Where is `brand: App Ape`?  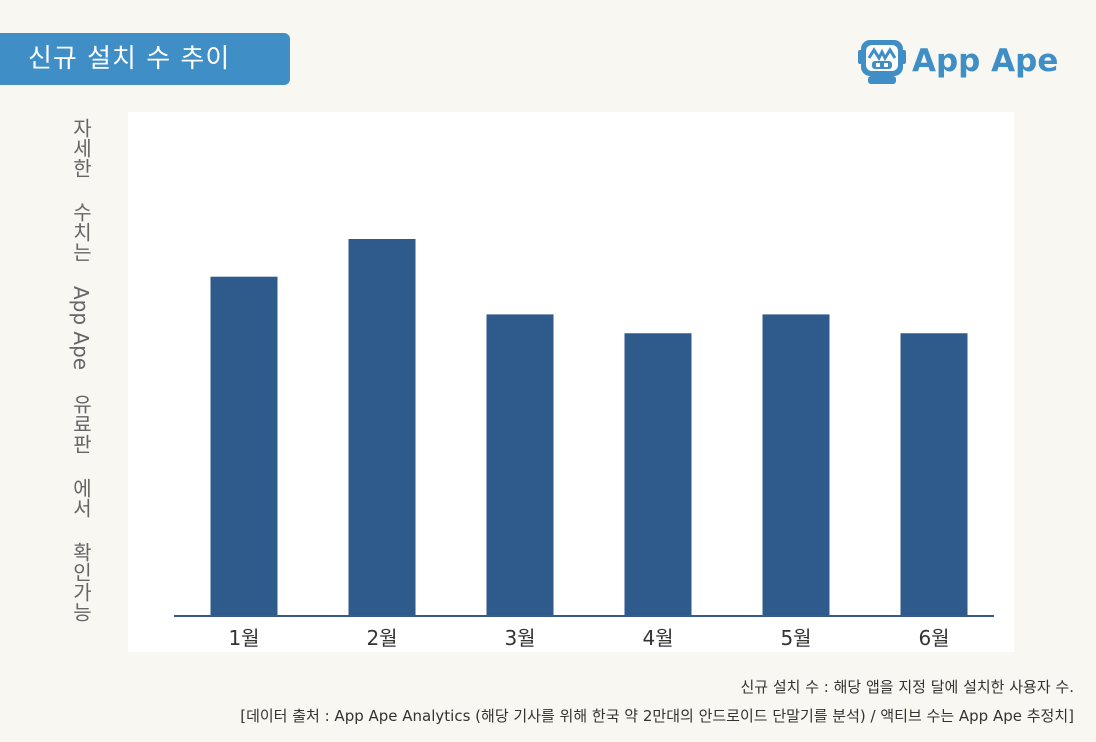 brand: App Ape is located at coordinates (958, 61).